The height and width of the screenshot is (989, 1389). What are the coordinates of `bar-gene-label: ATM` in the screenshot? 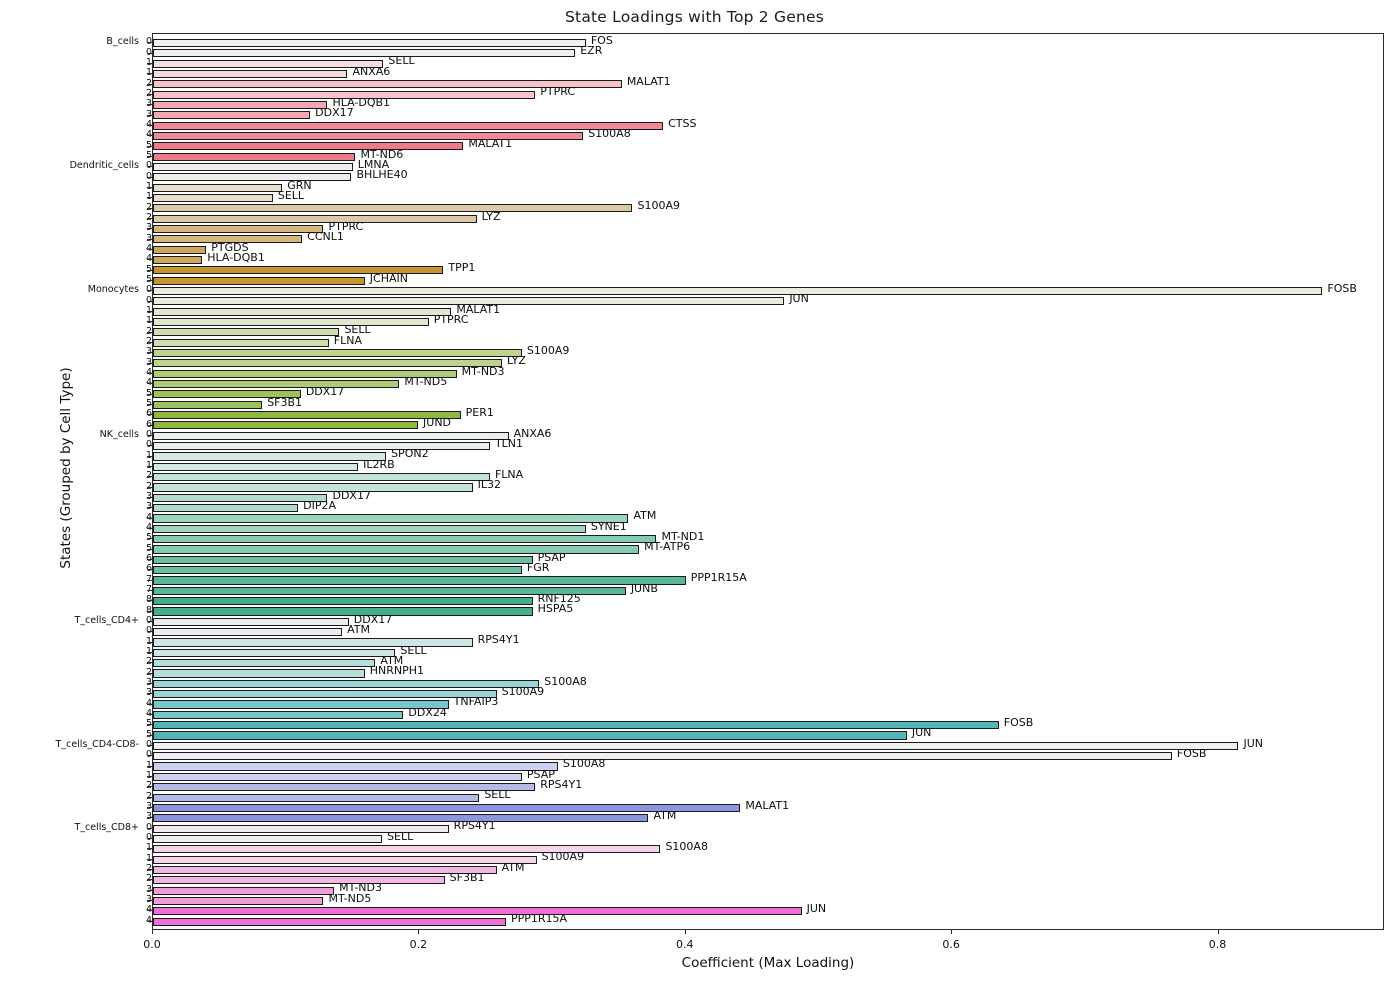 It's located at (359, 630).